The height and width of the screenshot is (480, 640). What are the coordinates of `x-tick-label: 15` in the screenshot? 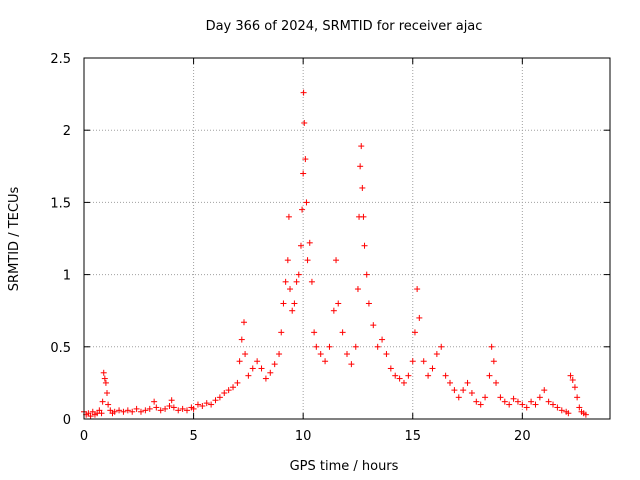 It's located at (412, 436).